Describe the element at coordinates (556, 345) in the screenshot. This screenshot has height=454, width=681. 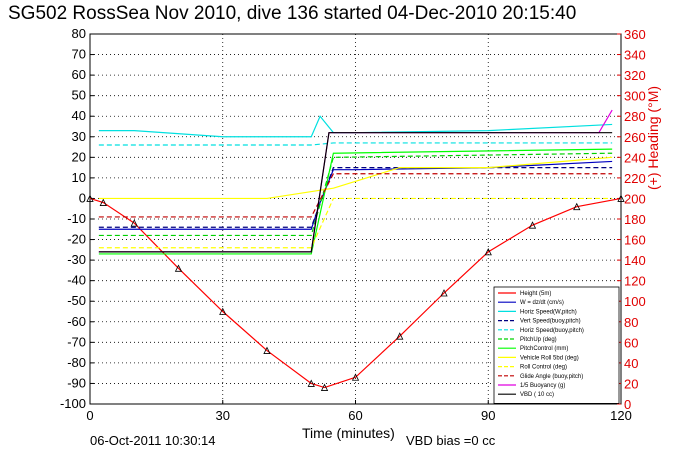
I see `legend-box` at that location.